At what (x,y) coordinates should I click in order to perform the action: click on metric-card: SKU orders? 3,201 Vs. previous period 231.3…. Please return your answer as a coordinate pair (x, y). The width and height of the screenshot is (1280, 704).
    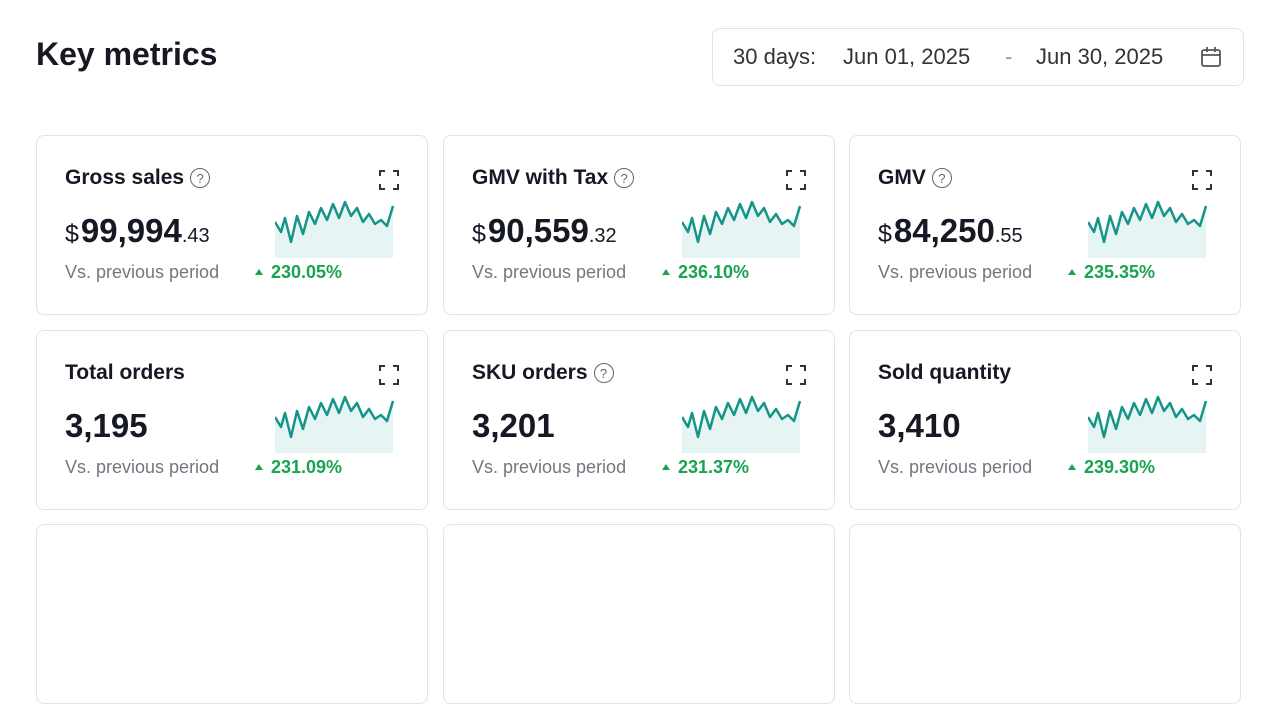
    Looking at the image, I should click on (639, 420).